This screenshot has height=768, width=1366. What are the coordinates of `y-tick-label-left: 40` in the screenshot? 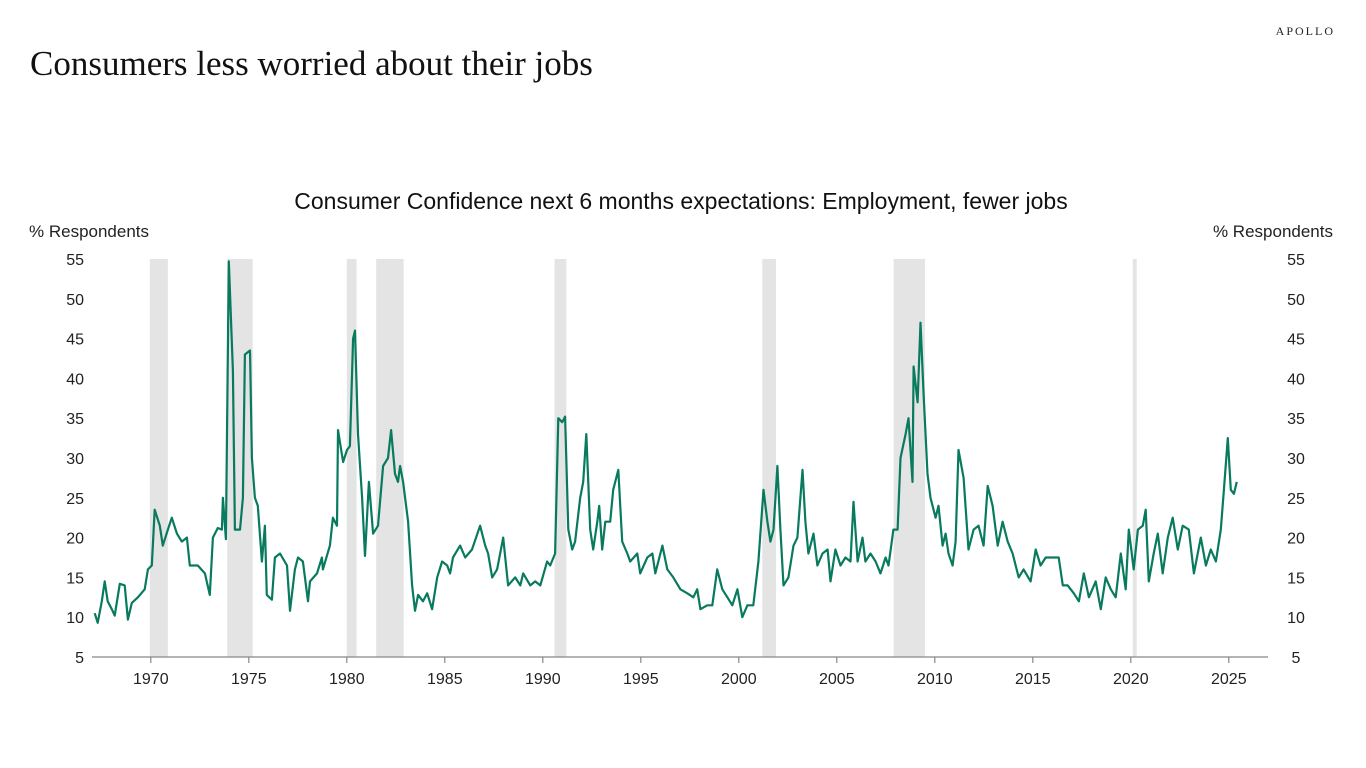 It's located at (75, 379).